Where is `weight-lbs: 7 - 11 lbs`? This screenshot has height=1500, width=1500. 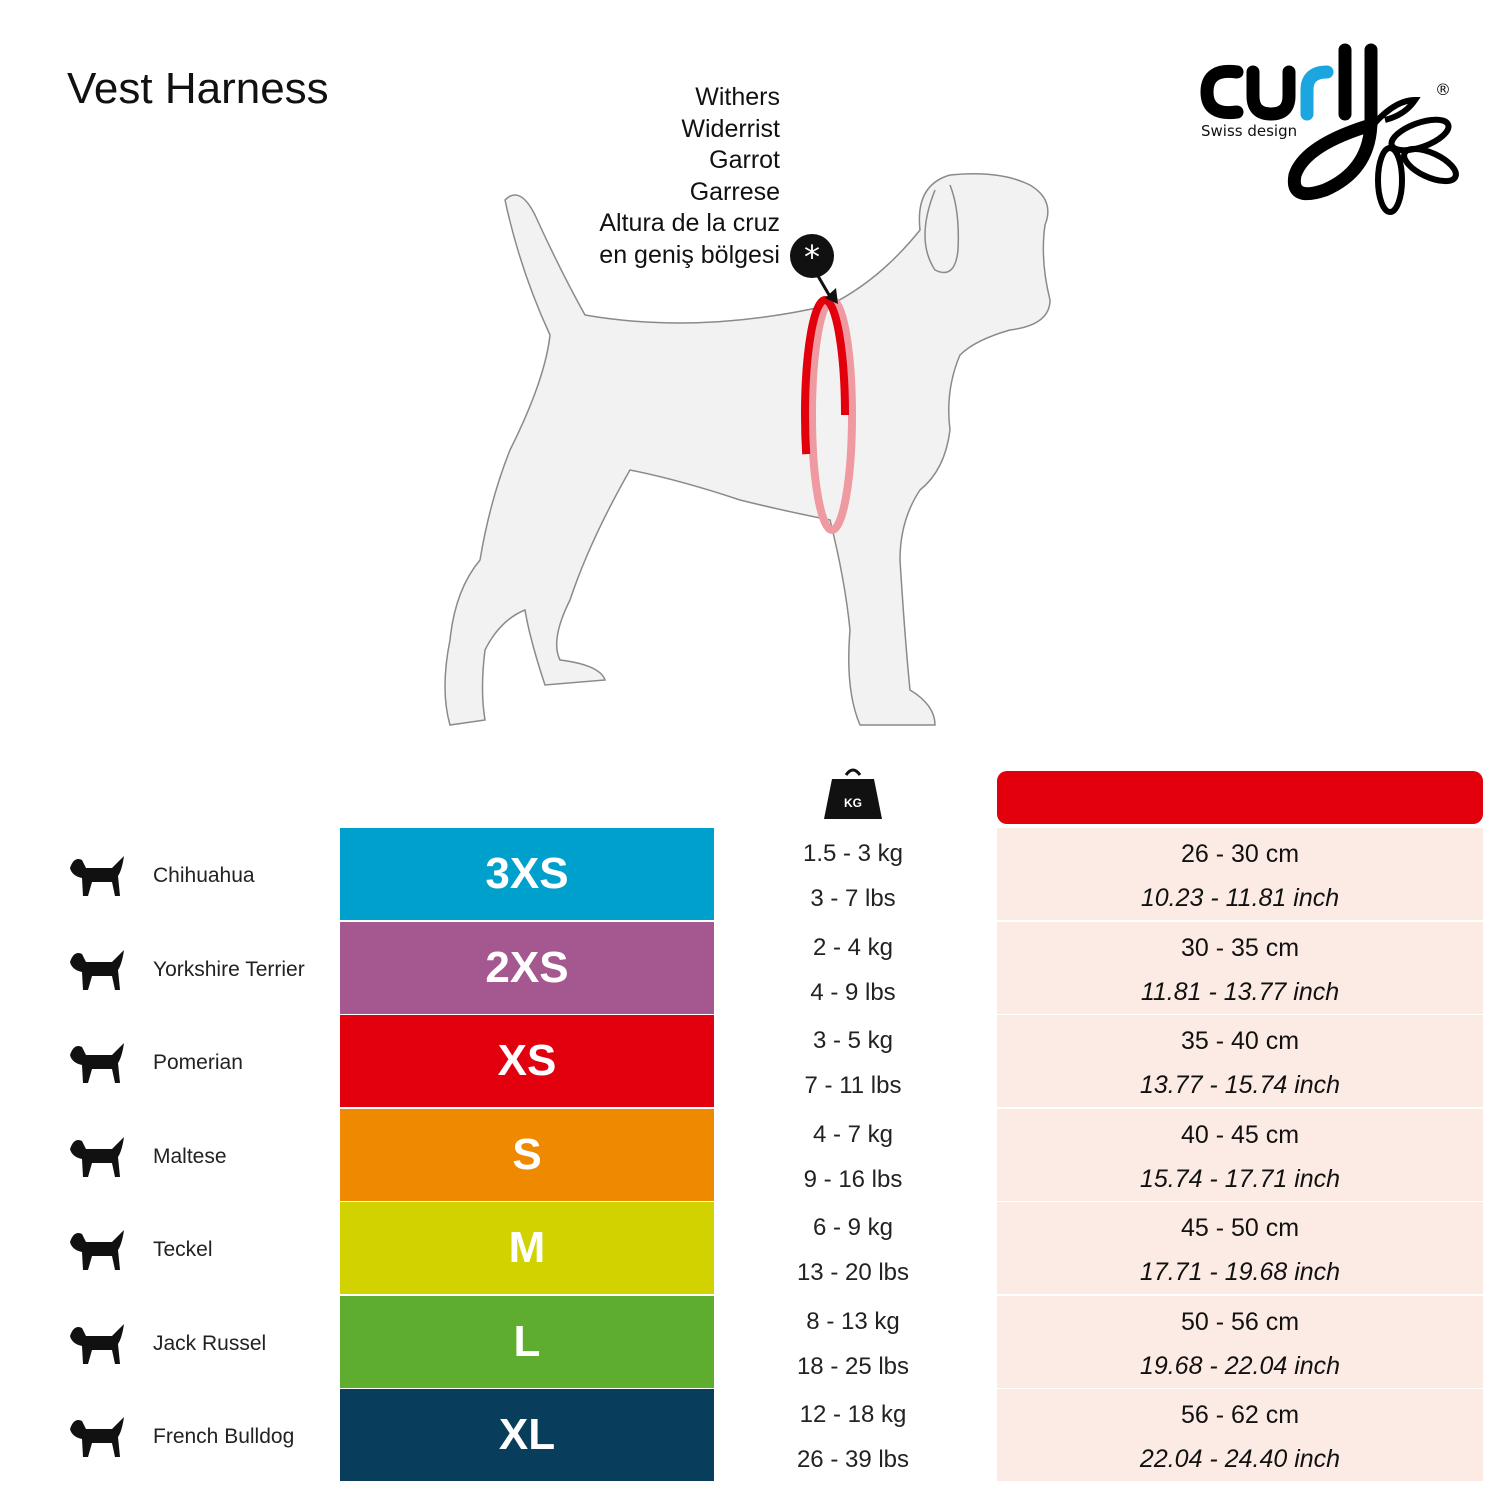
weight-lbs: 7 - 11 lbs is located at coordinates (853, 1085).